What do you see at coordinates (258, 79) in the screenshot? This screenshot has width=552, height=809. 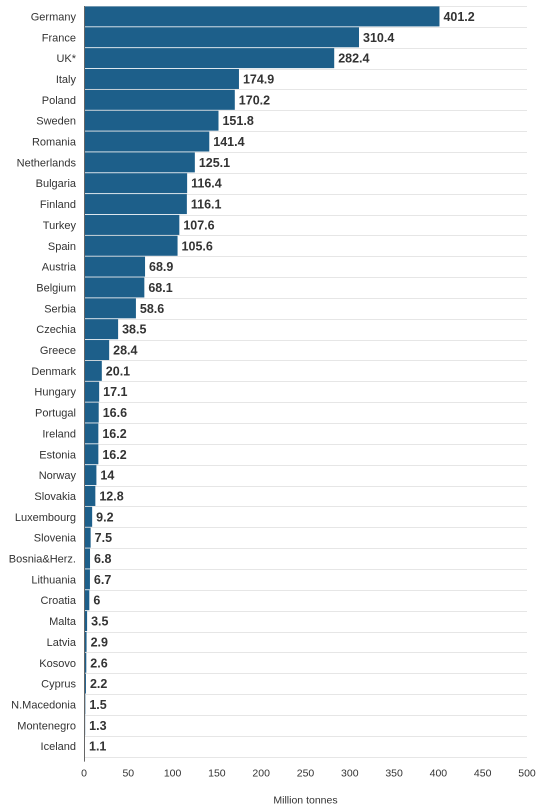 I see `value-label: 174.9` at bounding box center [258, 79].